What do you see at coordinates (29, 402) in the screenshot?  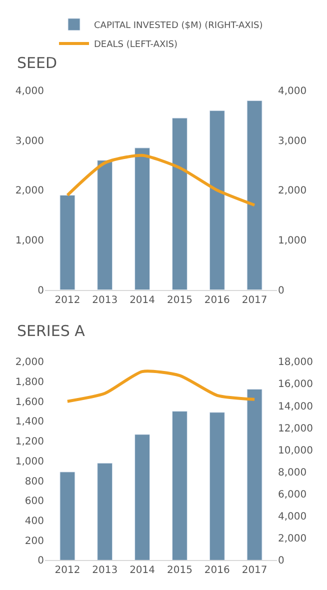 I see `y-tick-label: 1,600` at bounding box center [29, 402].